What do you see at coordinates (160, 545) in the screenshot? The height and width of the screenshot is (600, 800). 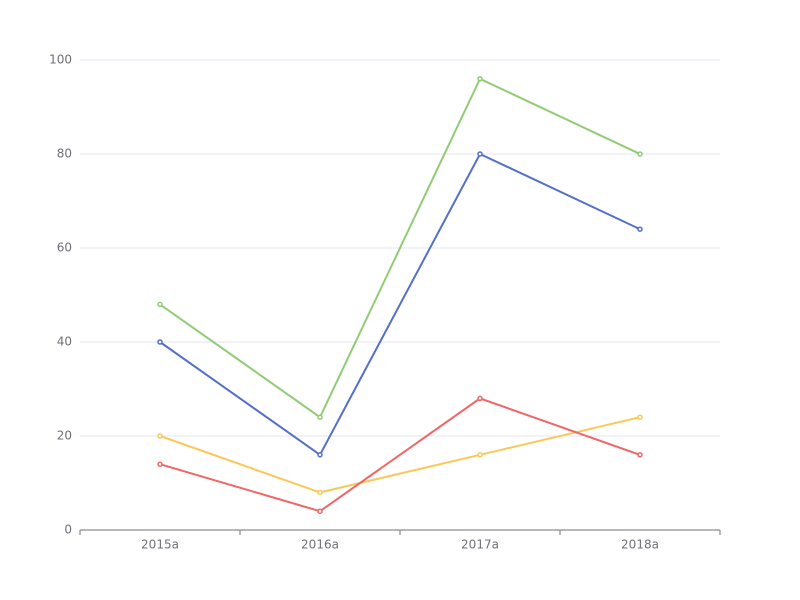 I see `x-tick-label: 2015a` at bounding box center [160, 545].